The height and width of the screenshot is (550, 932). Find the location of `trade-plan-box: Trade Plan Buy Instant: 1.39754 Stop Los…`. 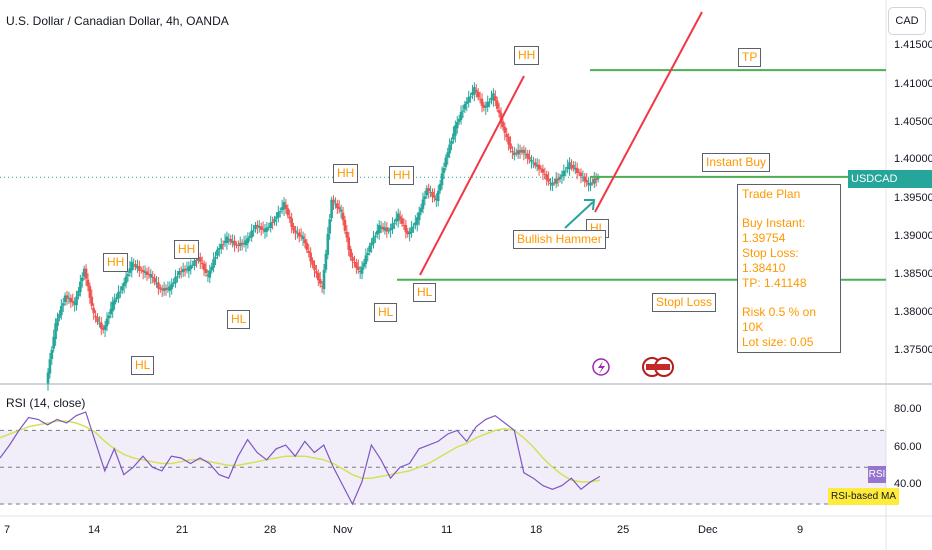

trade-plan-box: Trade Plan Buy Instant: 1.39754 Stop Los… is located at coordinates (789, 268).